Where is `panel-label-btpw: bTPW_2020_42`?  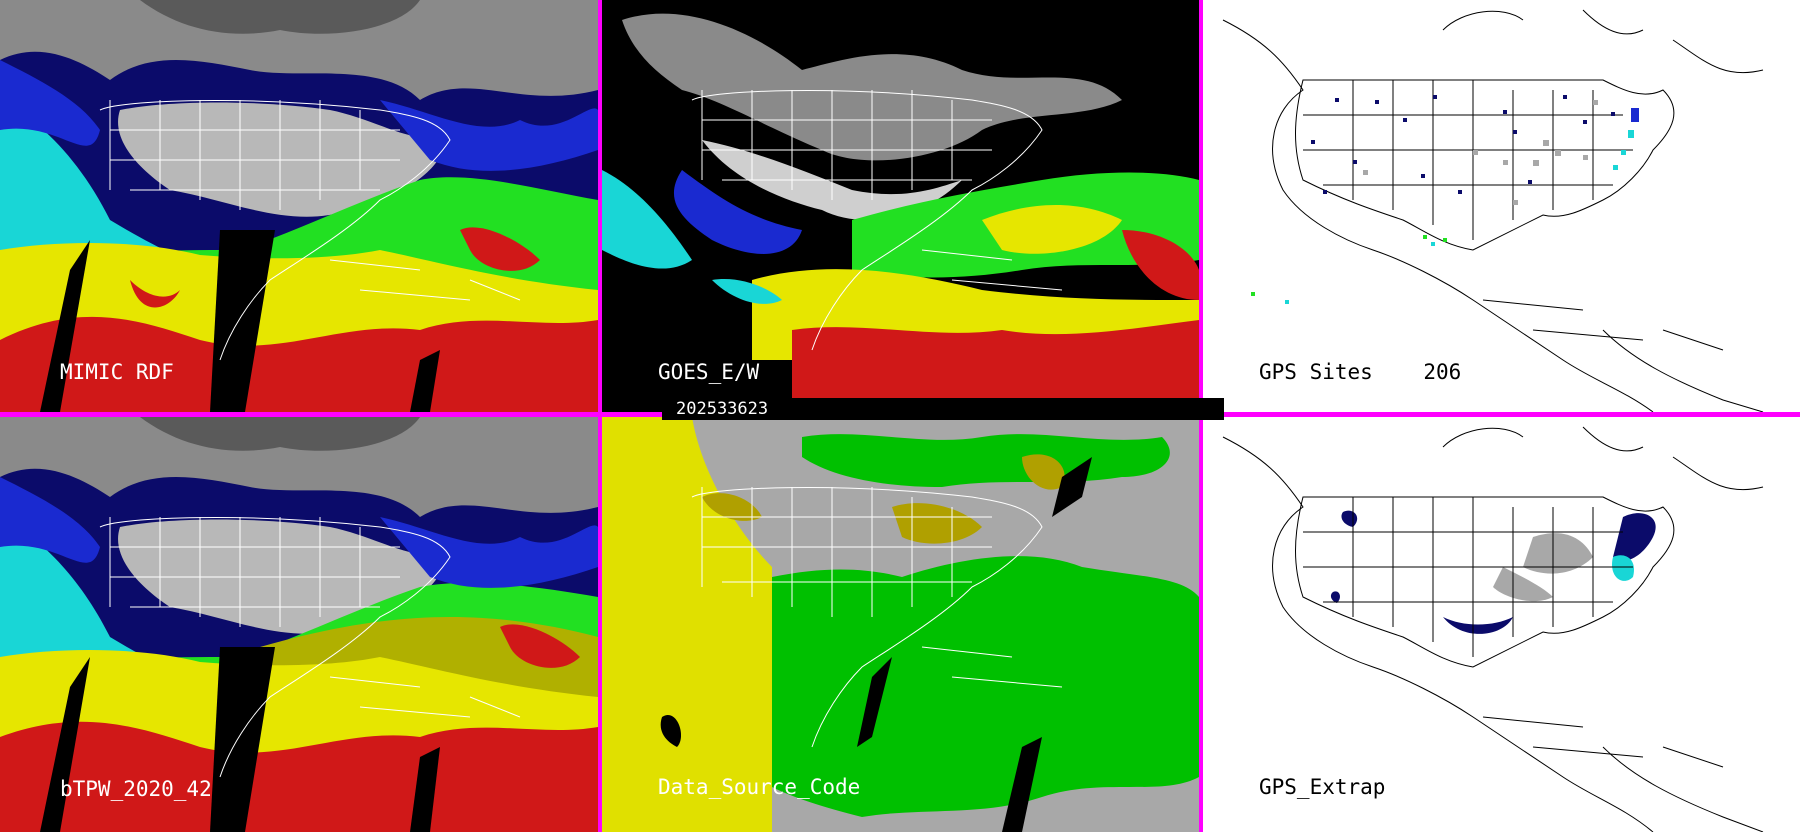
panel-label-btpw: bTPW_2020_42 is located at coordinates (136, 789).